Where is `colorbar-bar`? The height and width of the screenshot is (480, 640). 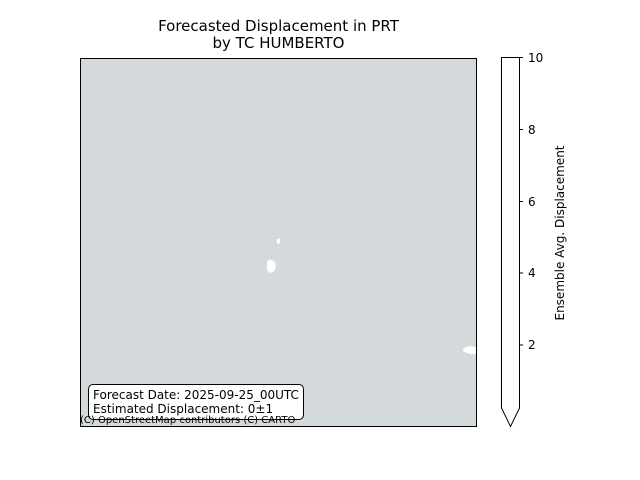
colorbar-bar is located at coordinates (510, 242).